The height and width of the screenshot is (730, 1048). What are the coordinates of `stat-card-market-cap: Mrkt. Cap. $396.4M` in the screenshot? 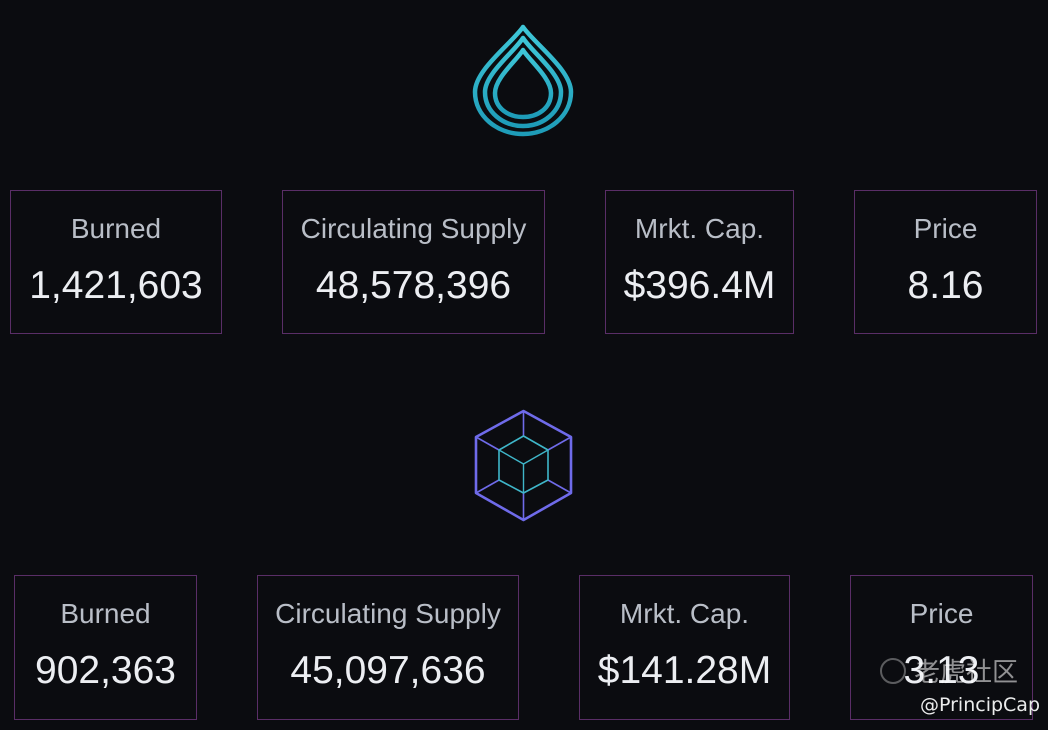 It's located at (699, 262).